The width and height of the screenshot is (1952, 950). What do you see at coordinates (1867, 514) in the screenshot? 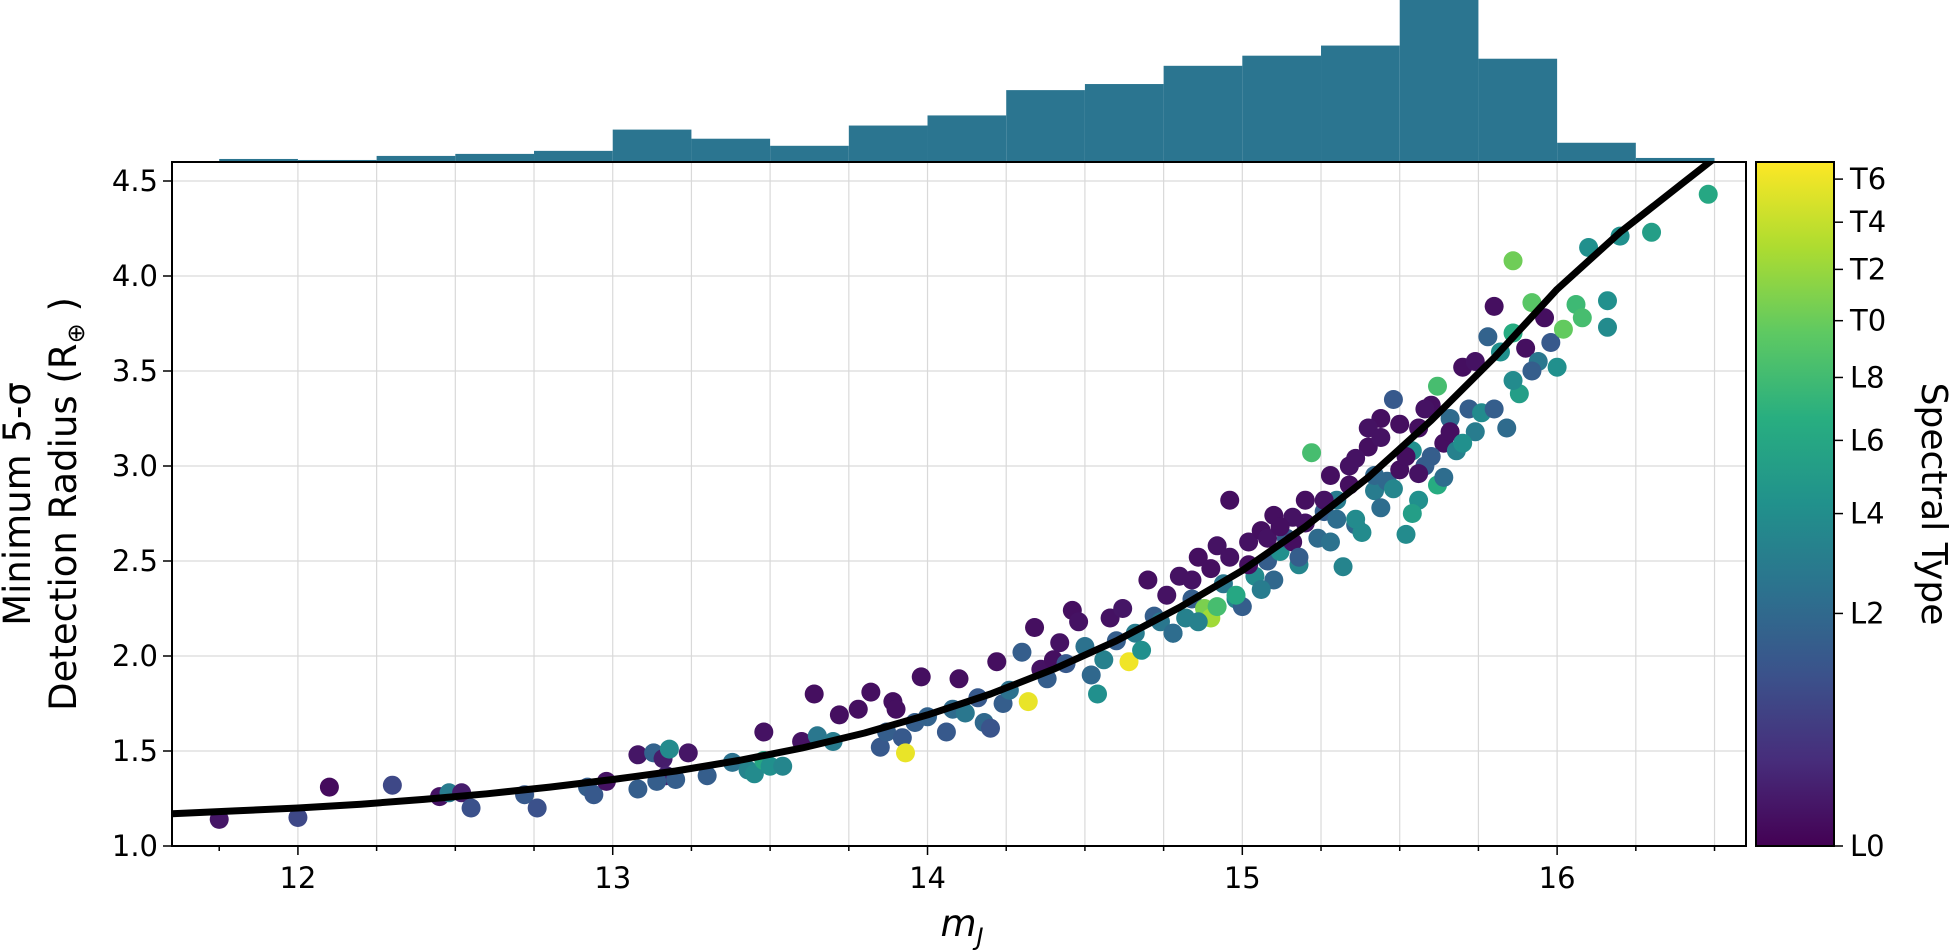
I see `colorbar-tick-label: L4` at bounding box center [1867, 514].